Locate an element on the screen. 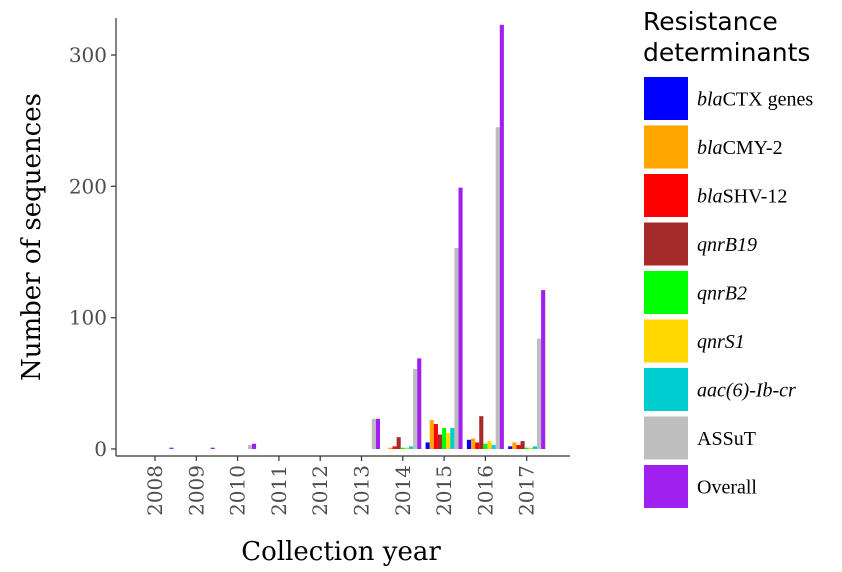  legend-key-qnrs1 is located at coordinates (666, 341).